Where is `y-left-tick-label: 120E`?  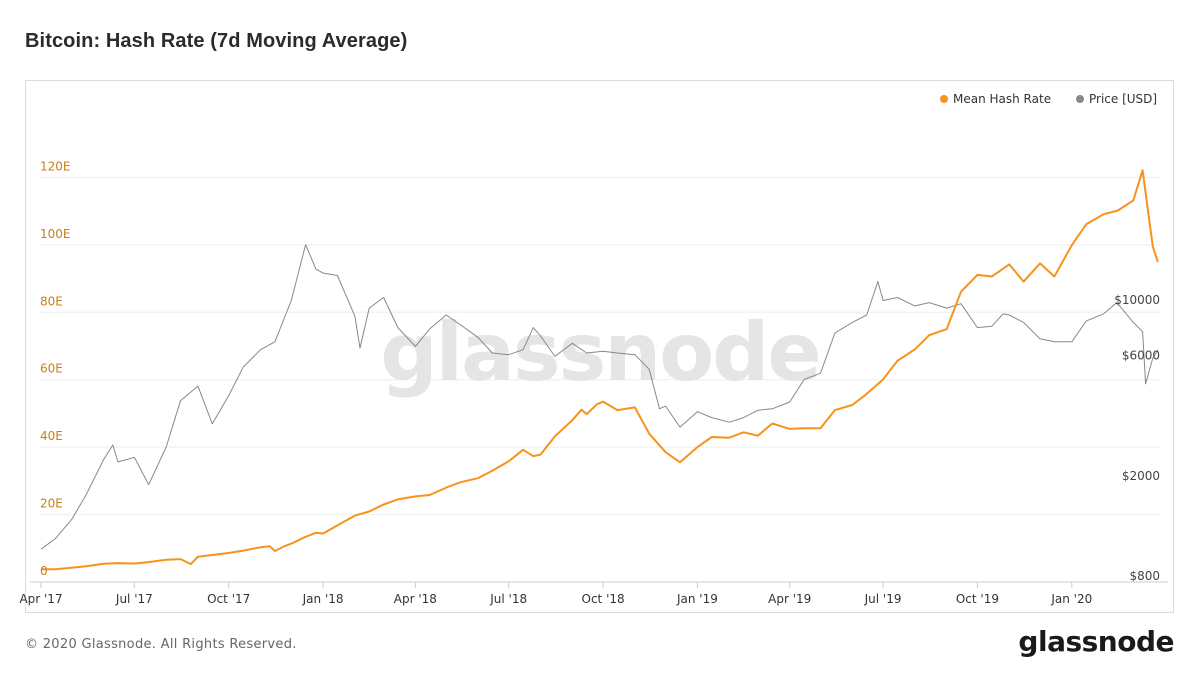 y-left-tick-label: 120E is located at coordinates (55, 166).